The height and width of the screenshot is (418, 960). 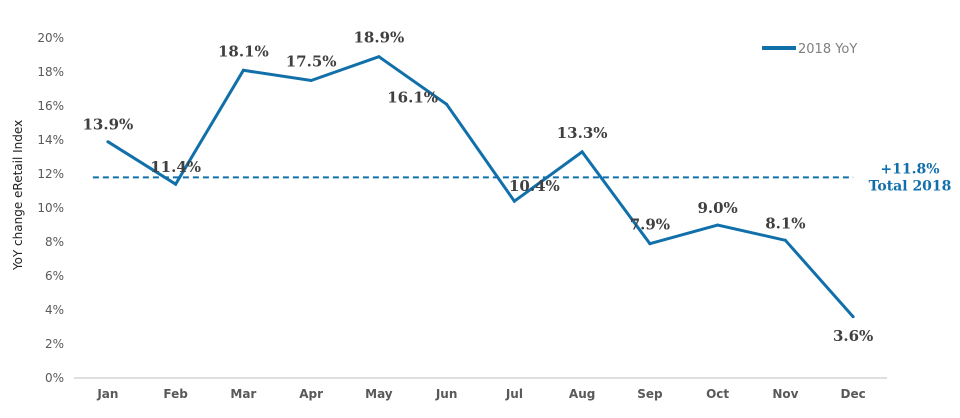 What do you see at coordinates (54, 378) in the screenshot?
I see `y-tick-label: 0%` at bounding box center [54, 378].